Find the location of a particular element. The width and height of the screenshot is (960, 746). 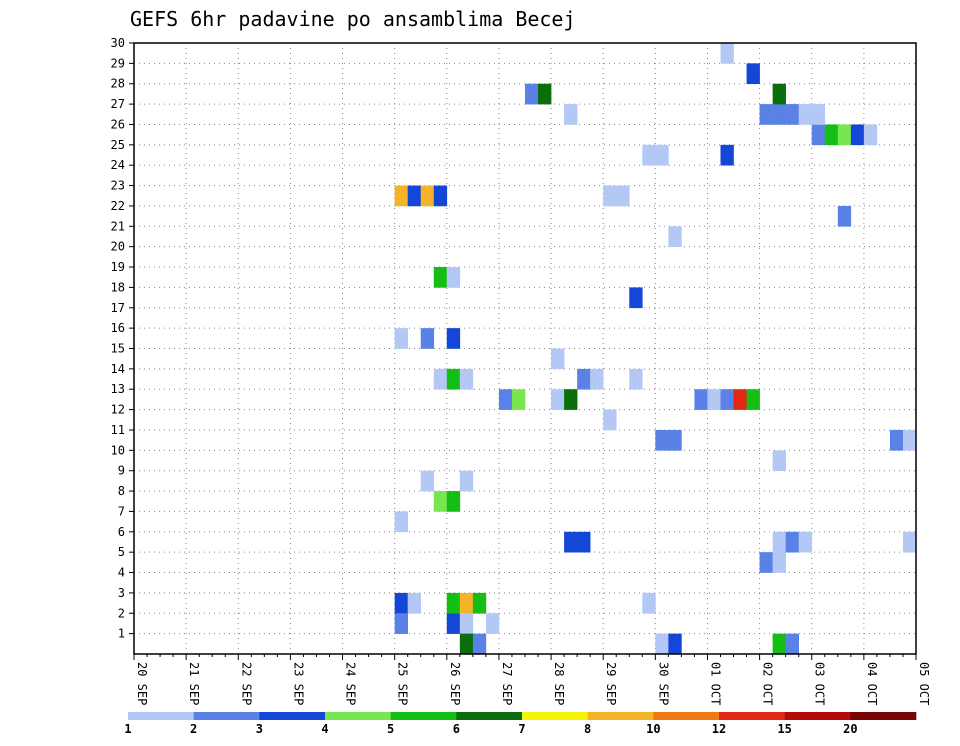

y-tick-label: 27 is located at coordinates (118, 104).